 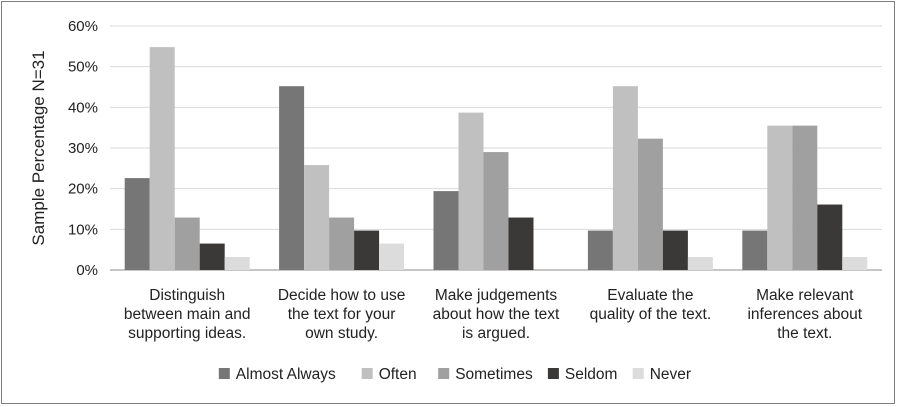 I want to click on x-tick-label: the text., so click(x=804, y=333).